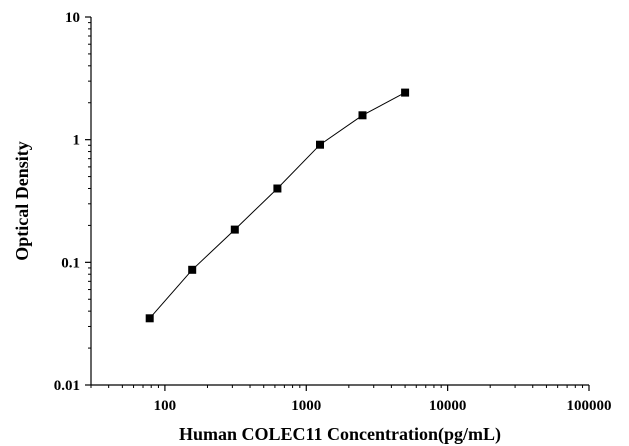 This screenshot has width=629, height=446. Describe the element at coordinates (165, 406) in the screenshot. I see `x-tick-label: 100` at that location.